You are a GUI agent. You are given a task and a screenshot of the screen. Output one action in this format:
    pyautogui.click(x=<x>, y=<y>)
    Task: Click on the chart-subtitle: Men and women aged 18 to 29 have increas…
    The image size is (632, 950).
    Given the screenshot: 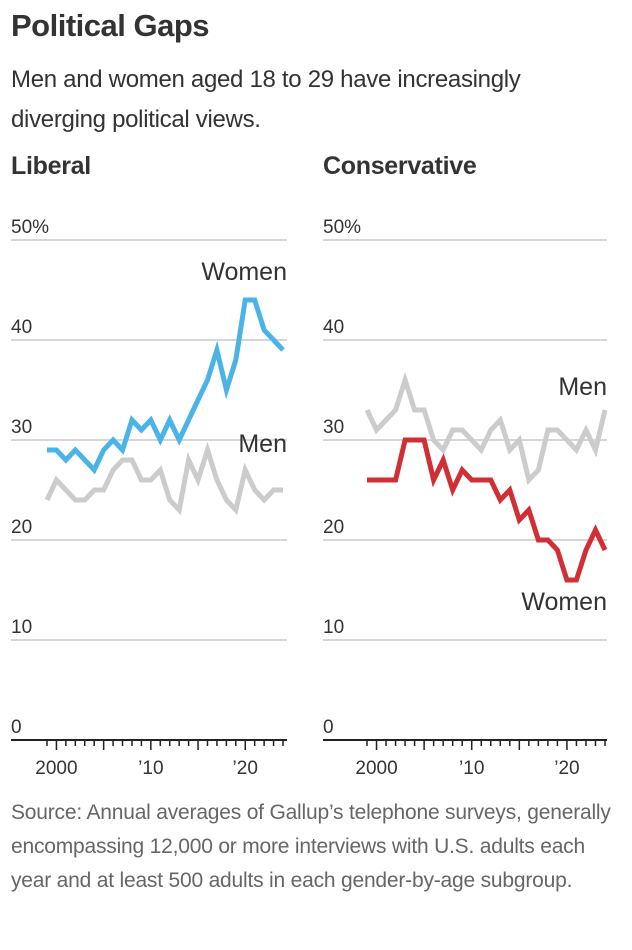 What is the action you would take?
    pyautogui.click(x=266, y=99)
    